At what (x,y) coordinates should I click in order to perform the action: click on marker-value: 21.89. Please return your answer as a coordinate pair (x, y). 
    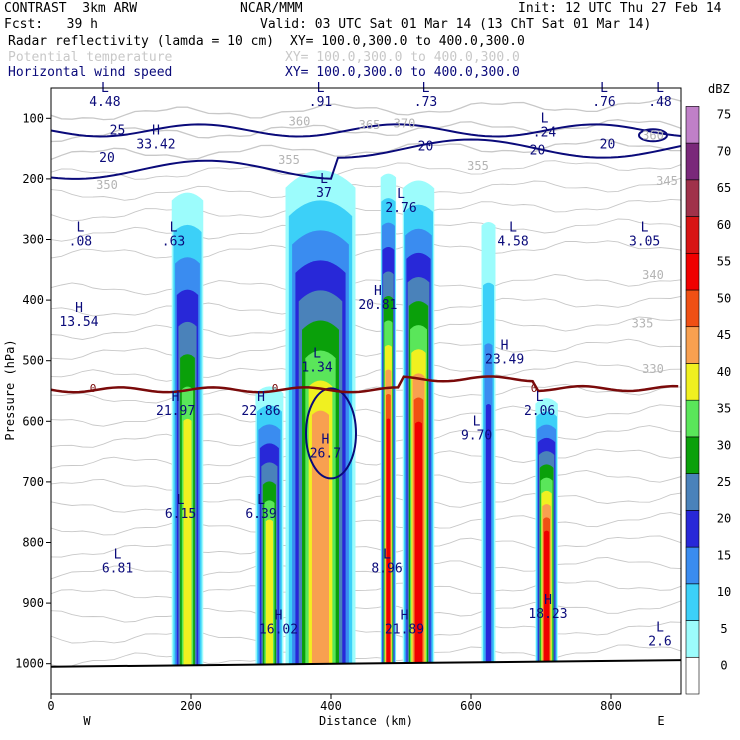
    Looking at the image, I should click on (404, 629).